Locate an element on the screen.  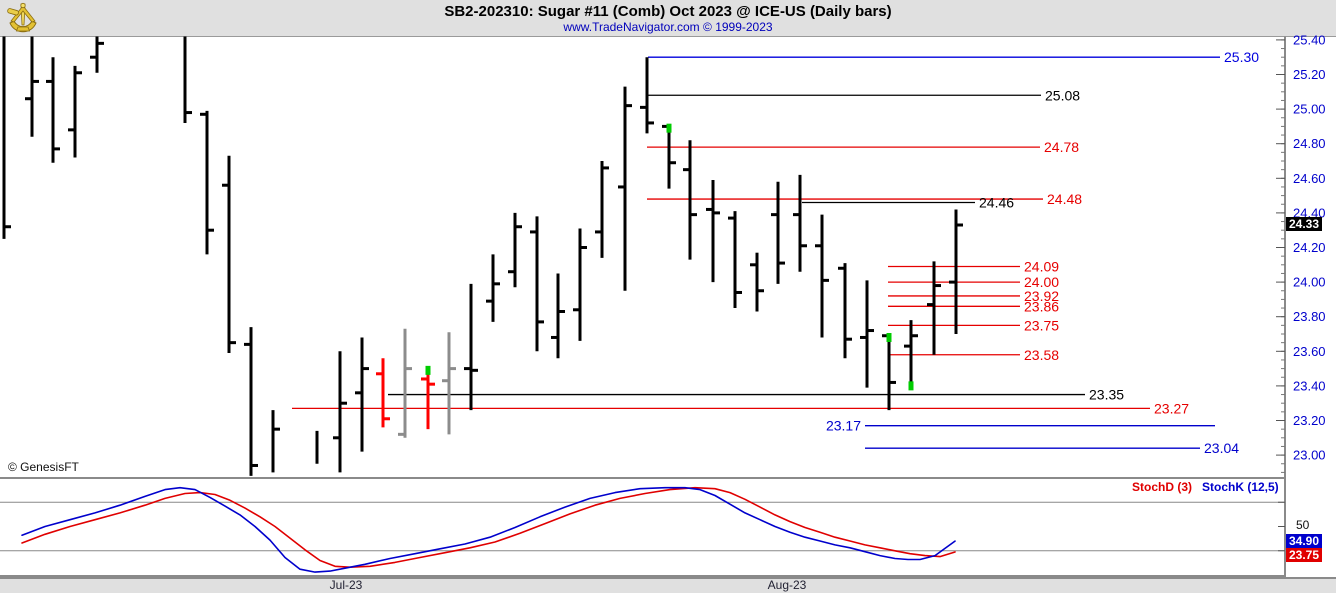
price-tick-label: 23.20 is located at coordinates (1309, 420).